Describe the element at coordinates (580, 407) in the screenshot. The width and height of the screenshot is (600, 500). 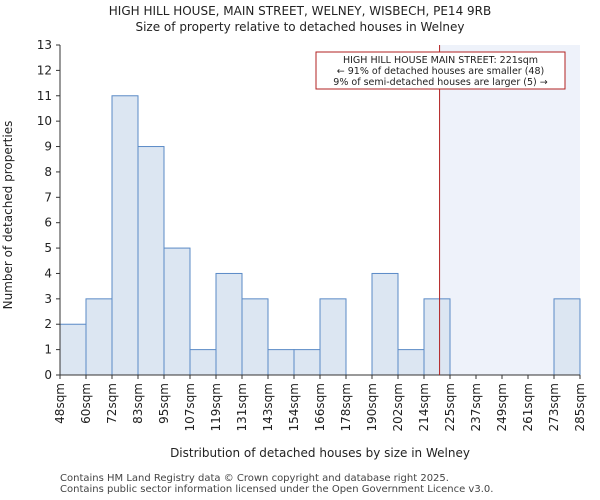
I see `x-tick-label: 285sqm` at that location.